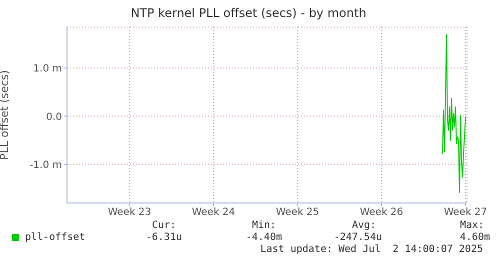 This screenshot has width=497, height=264. I want to click on x-tick-label: Week 24, so click(214, 212).